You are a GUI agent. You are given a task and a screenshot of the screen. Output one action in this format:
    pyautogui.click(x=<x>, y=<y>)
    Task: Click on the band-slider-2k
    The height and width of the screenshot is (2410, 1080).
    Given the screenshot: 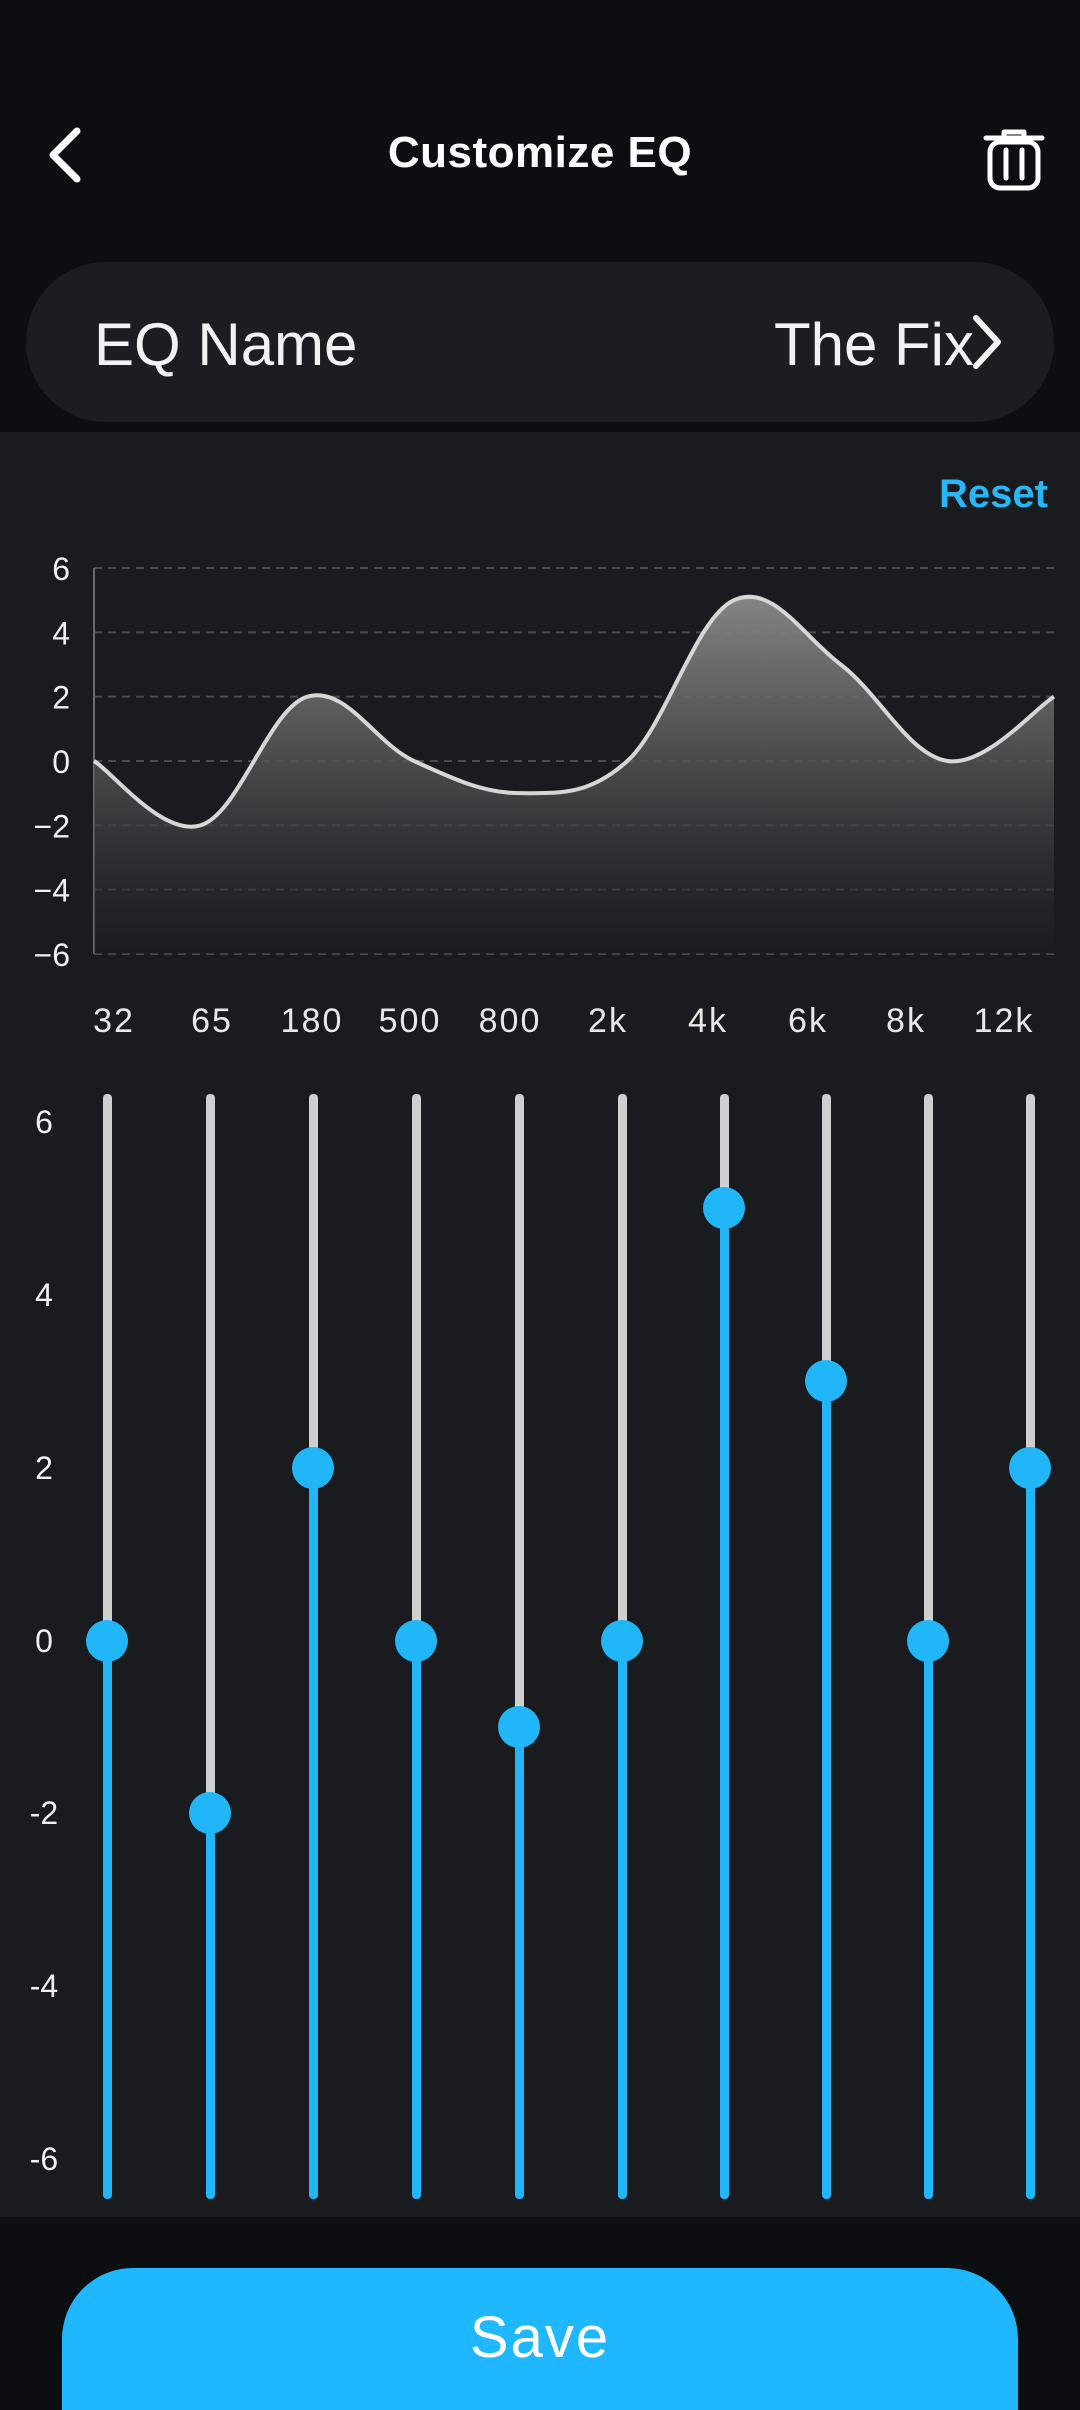 What is the action you would take?
    pyautogui.click(x=622, y=1646)
    